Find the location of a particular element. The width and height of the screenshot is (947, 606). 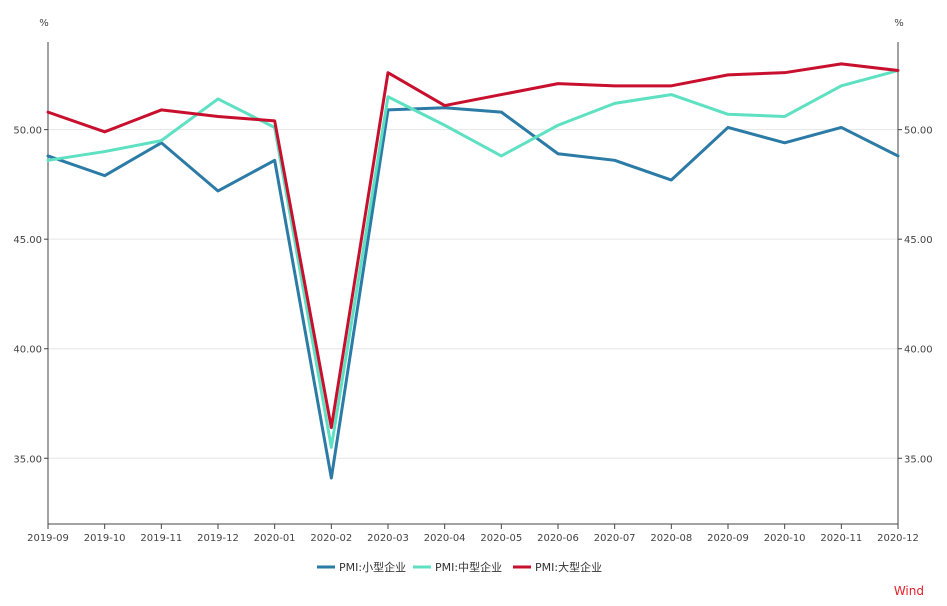

y-tick-label-left: 40.00 is located at coordinates (27, 350).